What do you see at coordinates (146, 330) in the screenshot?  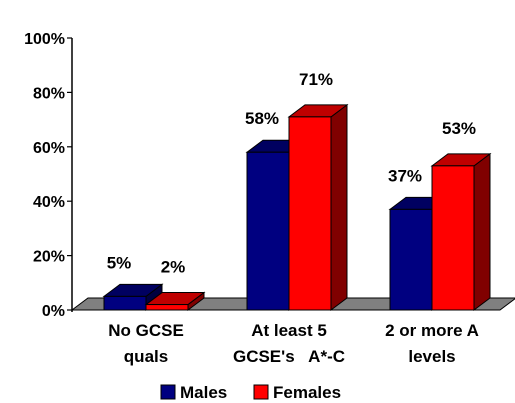 I see `x-category-label: No GCSE` at bounding box center [146, 330].